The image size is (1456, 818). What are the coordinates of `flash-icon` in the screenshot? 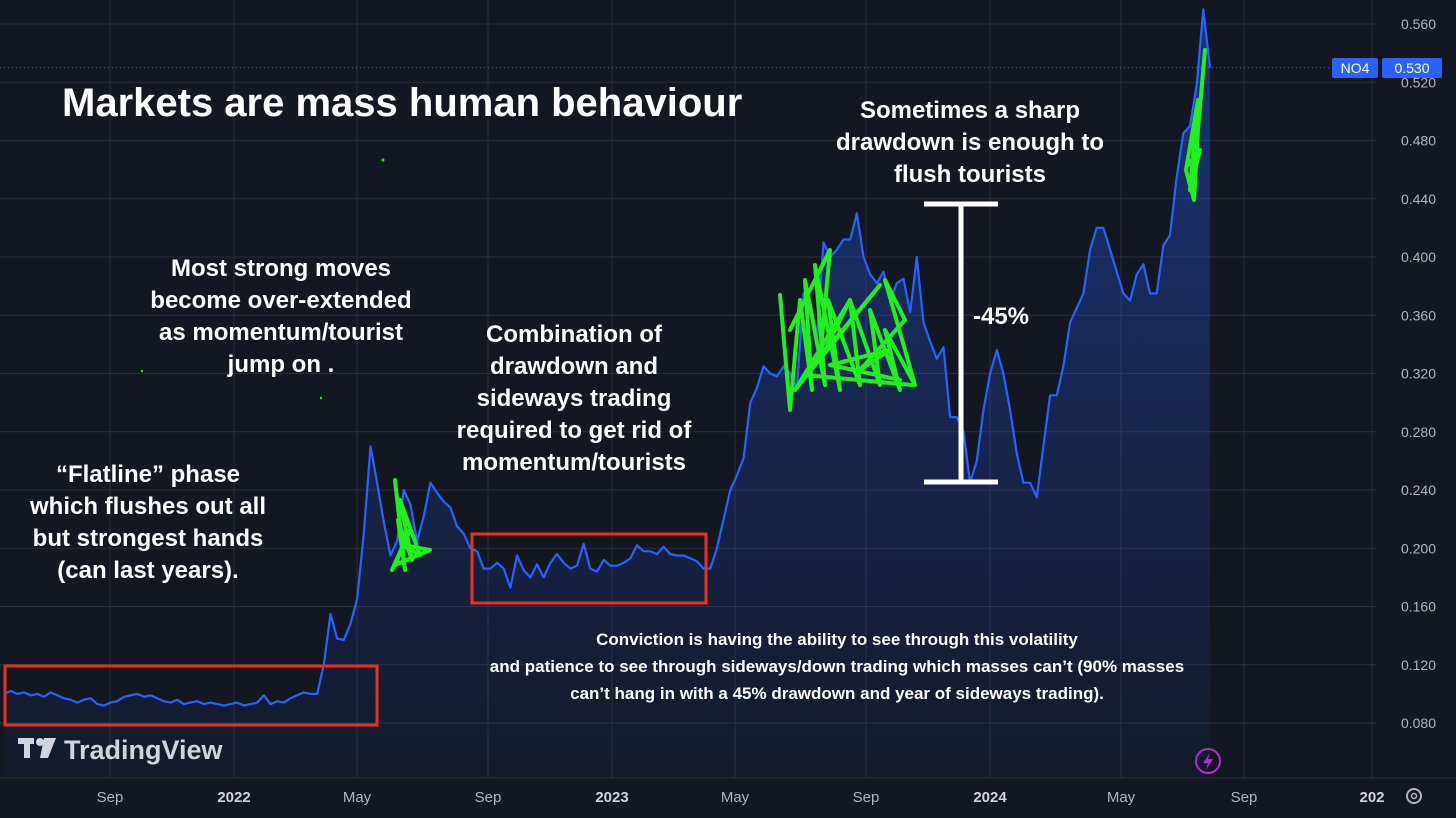 It's located at (1208, 761).